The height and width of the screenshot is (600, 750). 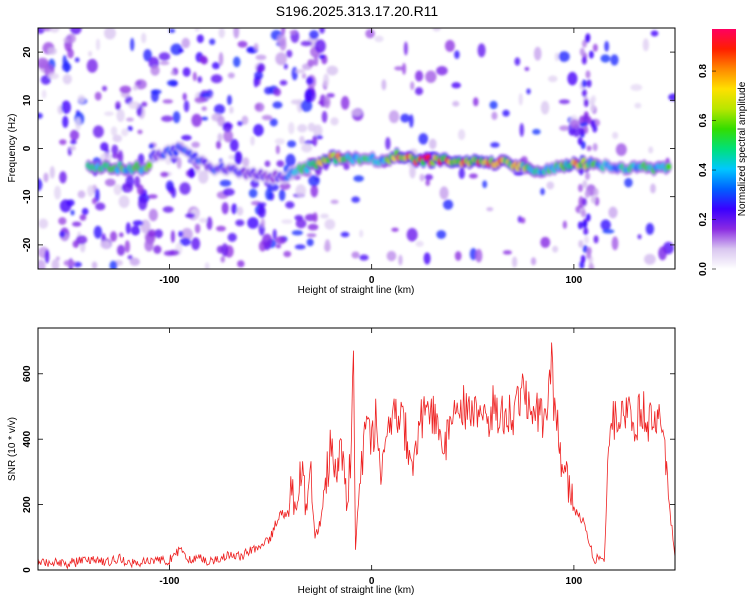 What do you see at coordinates (27, 148) in the screenshot?
I see `spectrogram-y-tick-label: 0` at bounding box center [27, 148].